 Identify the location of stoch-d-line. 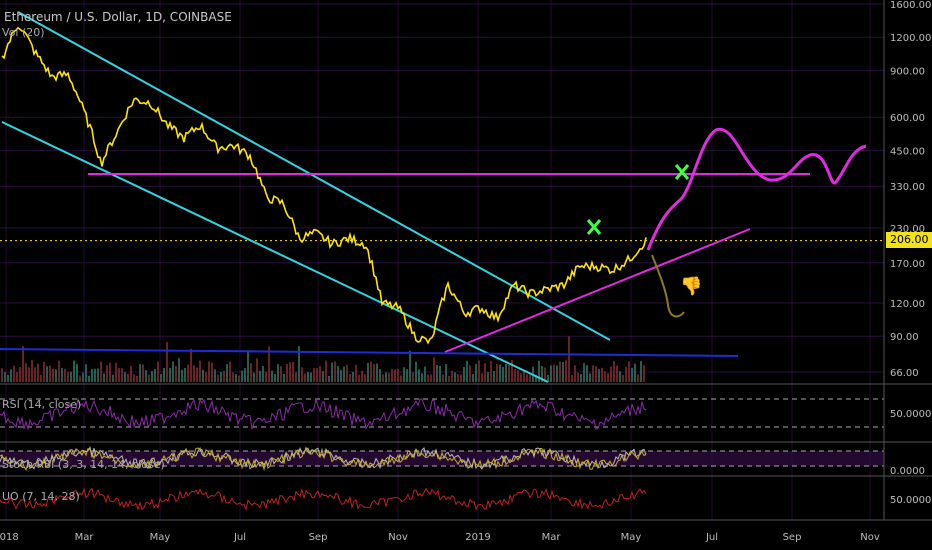
(323, 459).